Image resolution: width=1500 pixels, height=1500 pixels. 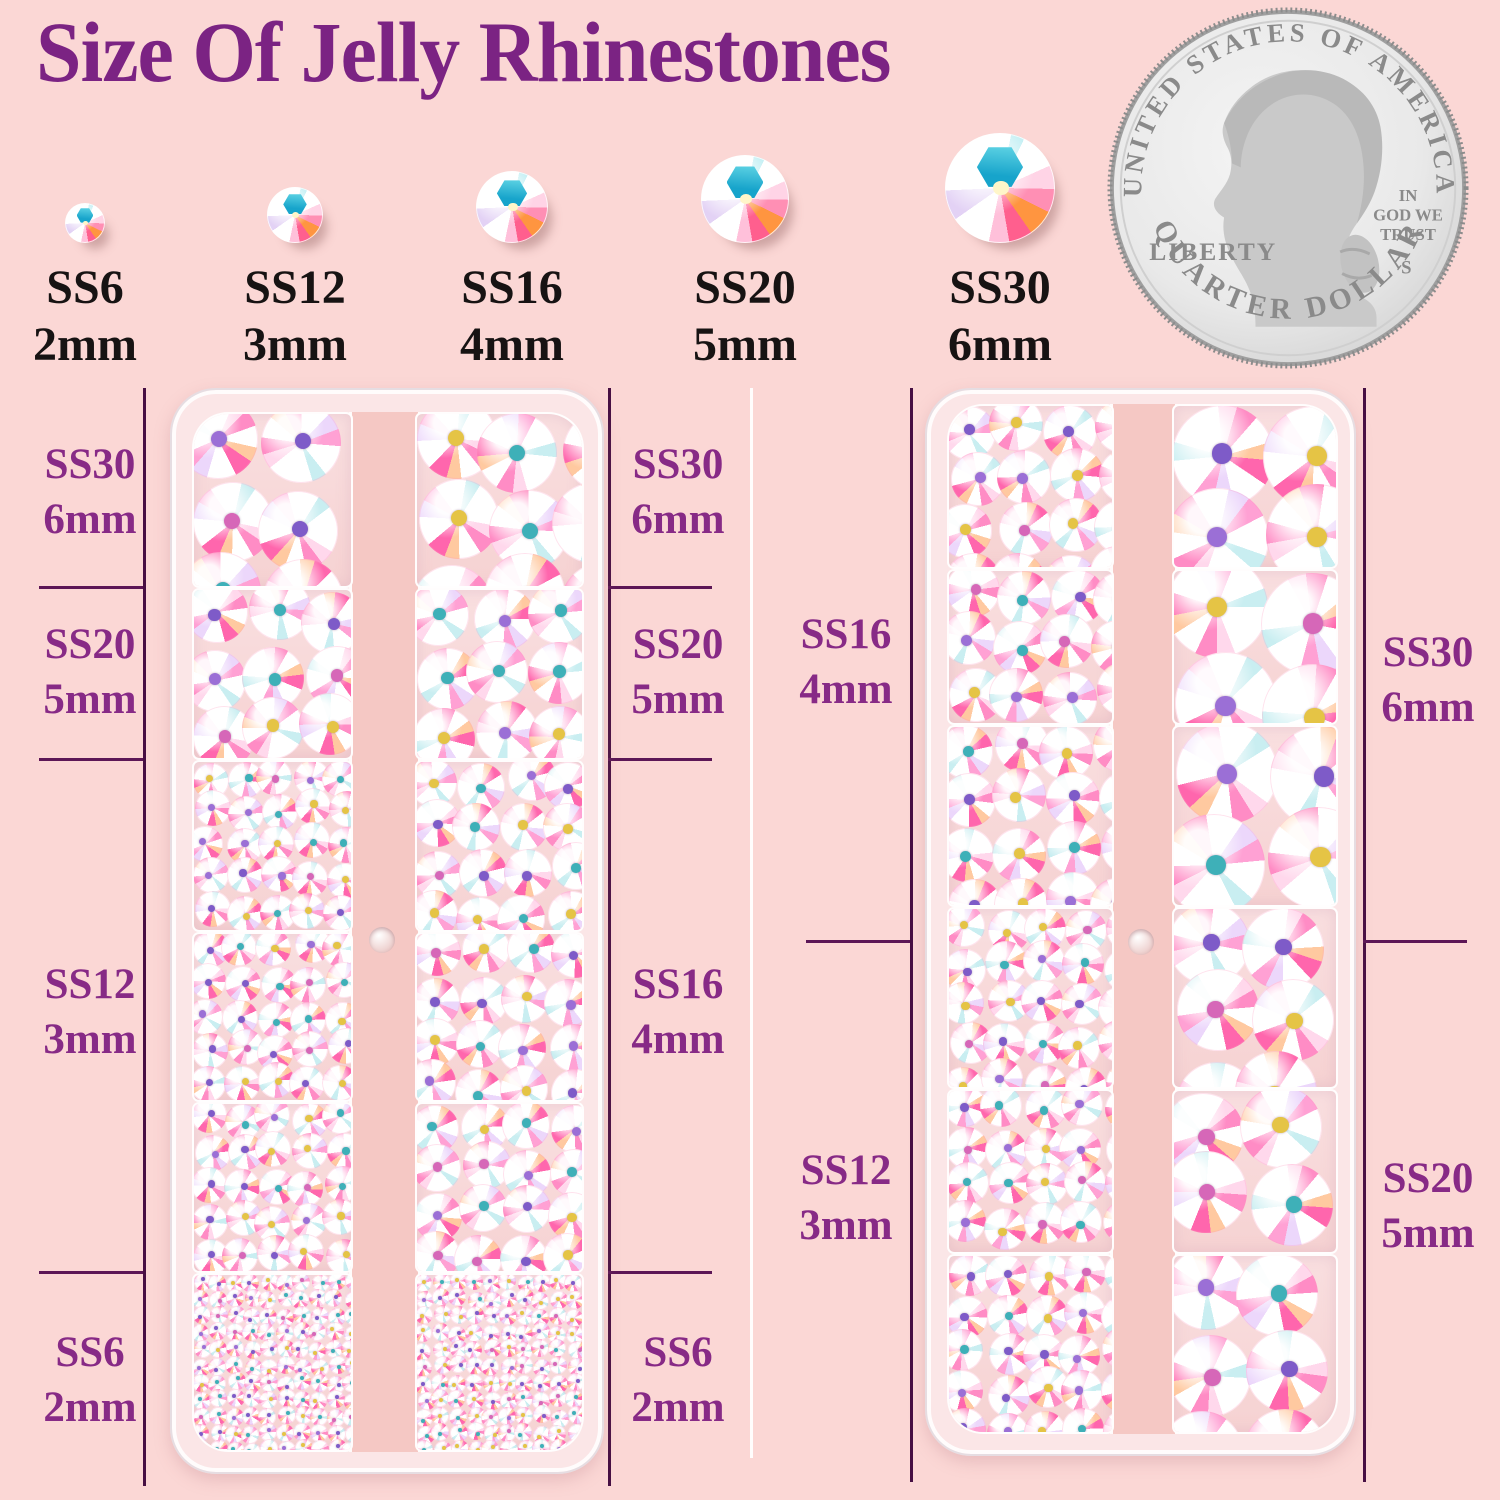 I want to click on size-rule-tick, so click(x=660, y=1272).